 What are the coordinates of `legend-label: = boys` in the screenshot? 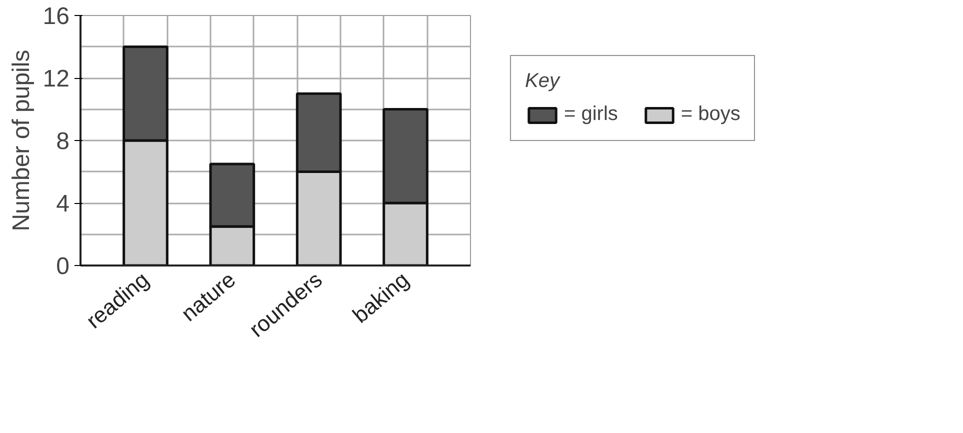 It's located at (710, 114).